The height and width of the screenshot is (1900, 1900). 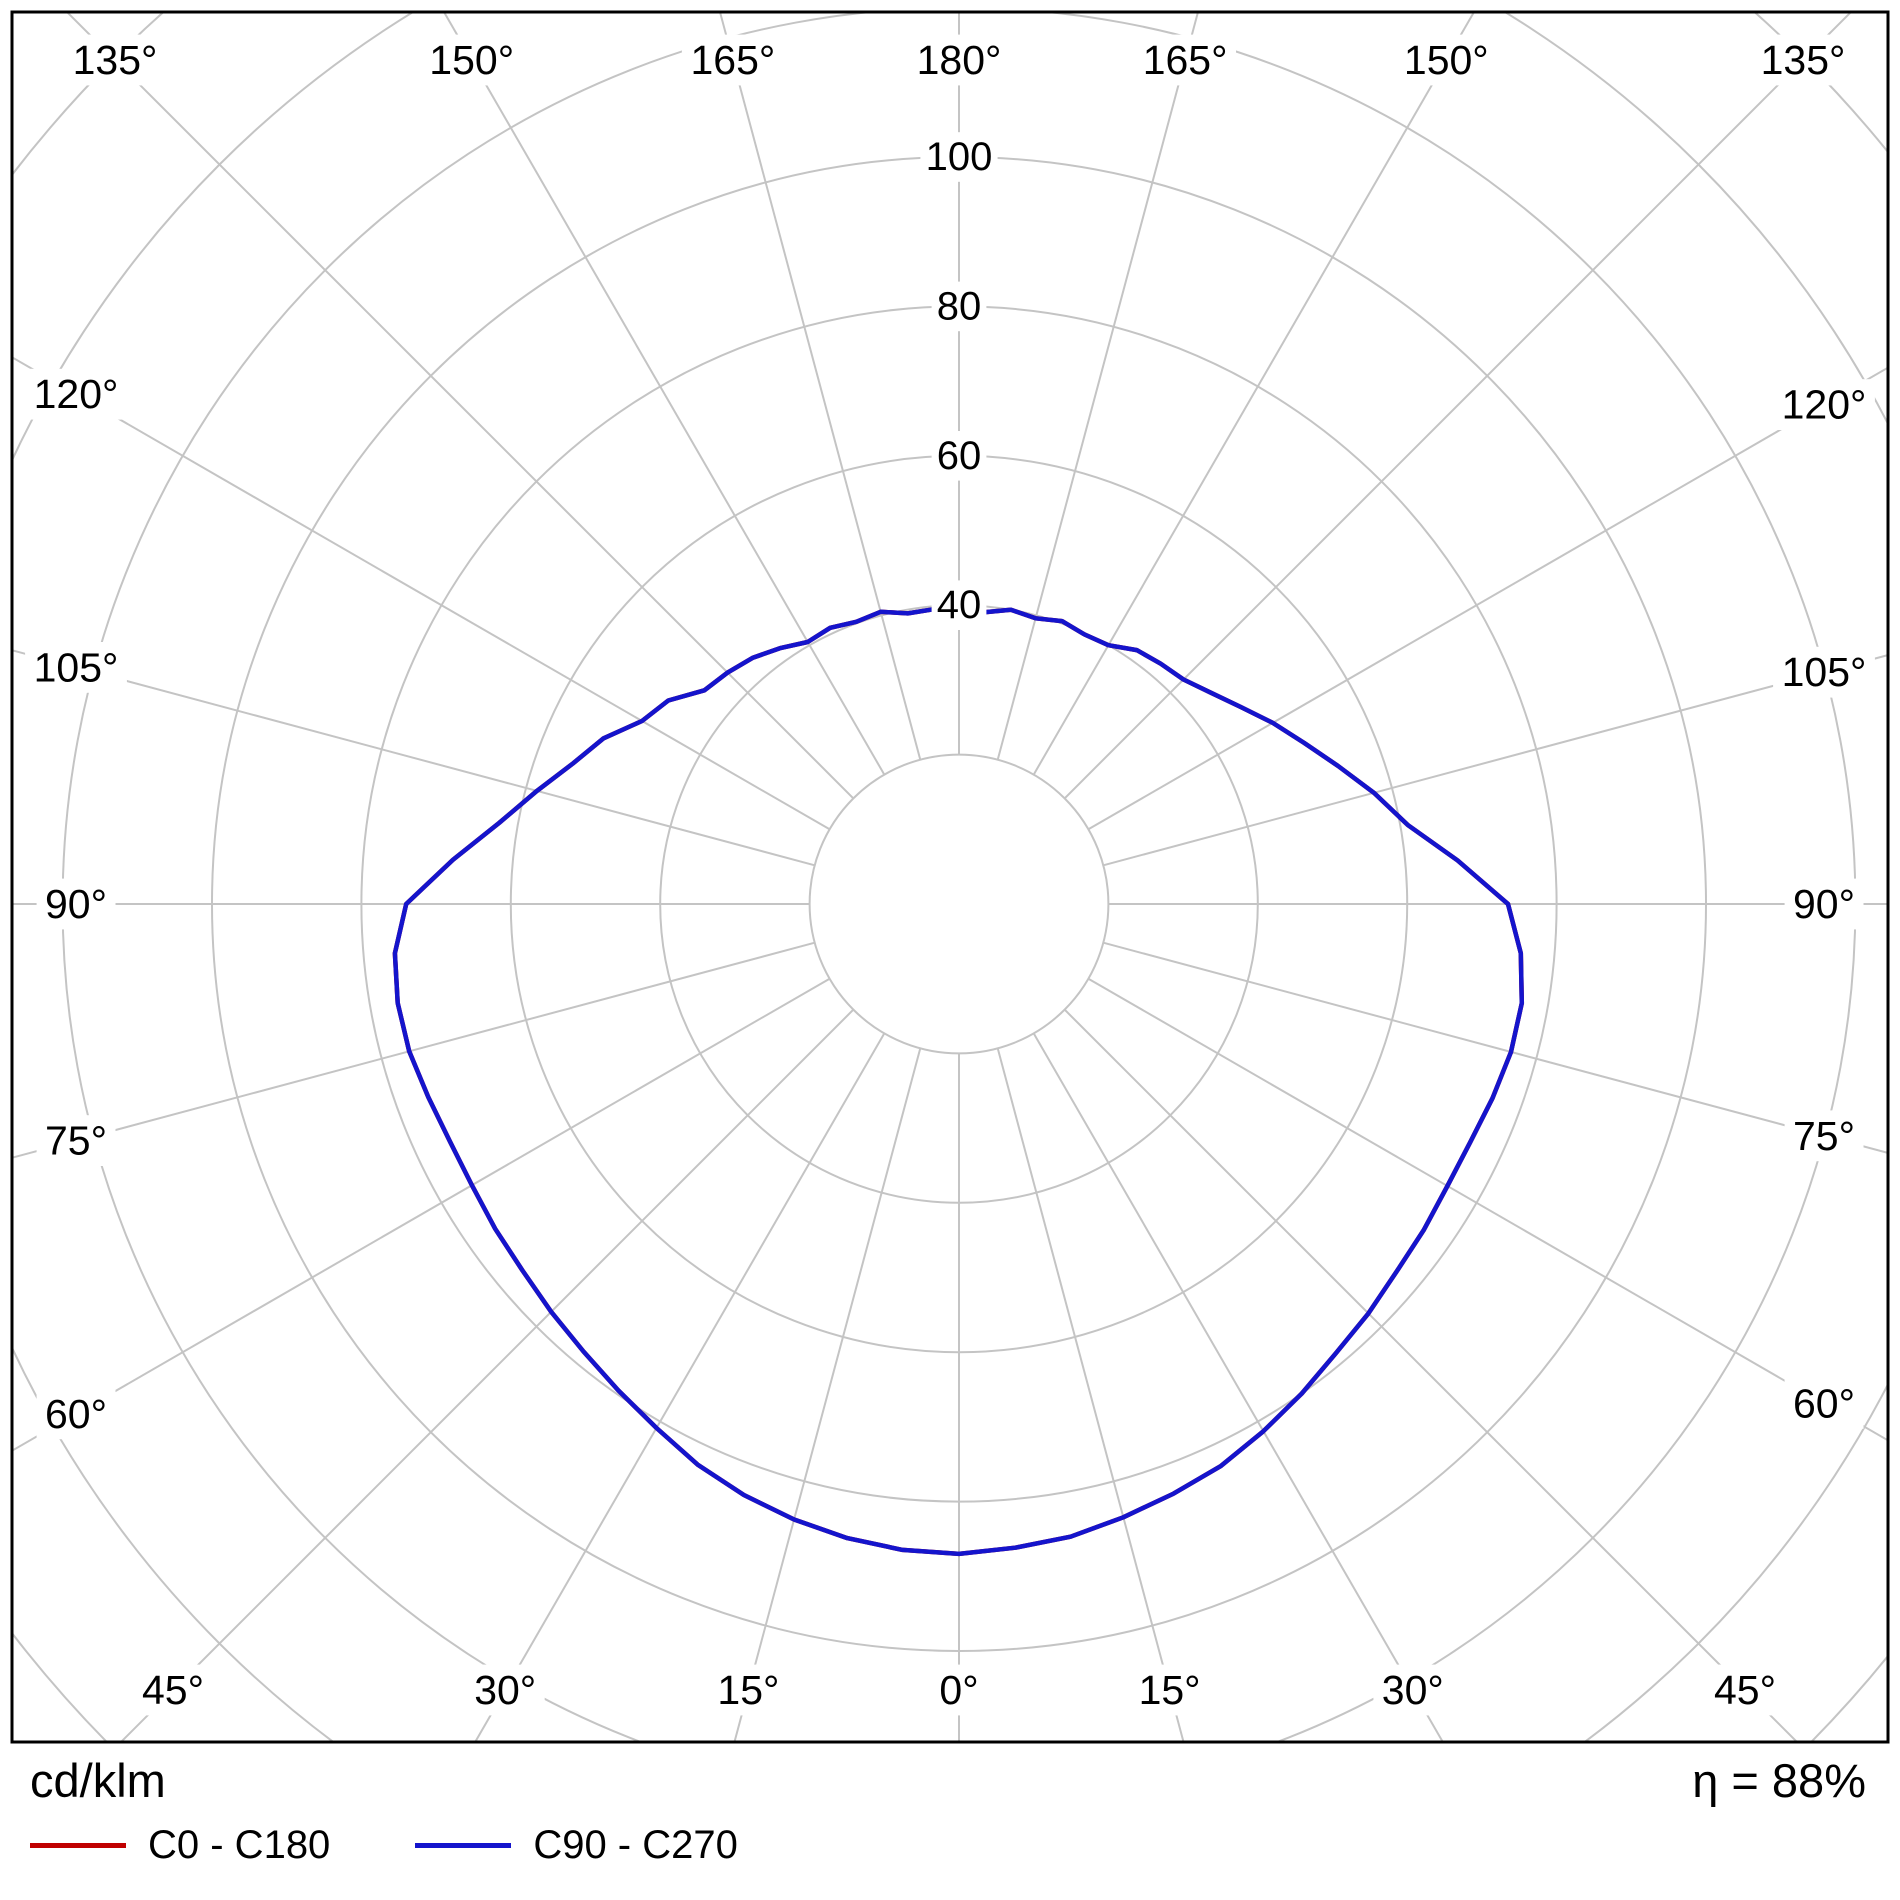 I want to click on svg-text: 40, so click(x=959, y=605).